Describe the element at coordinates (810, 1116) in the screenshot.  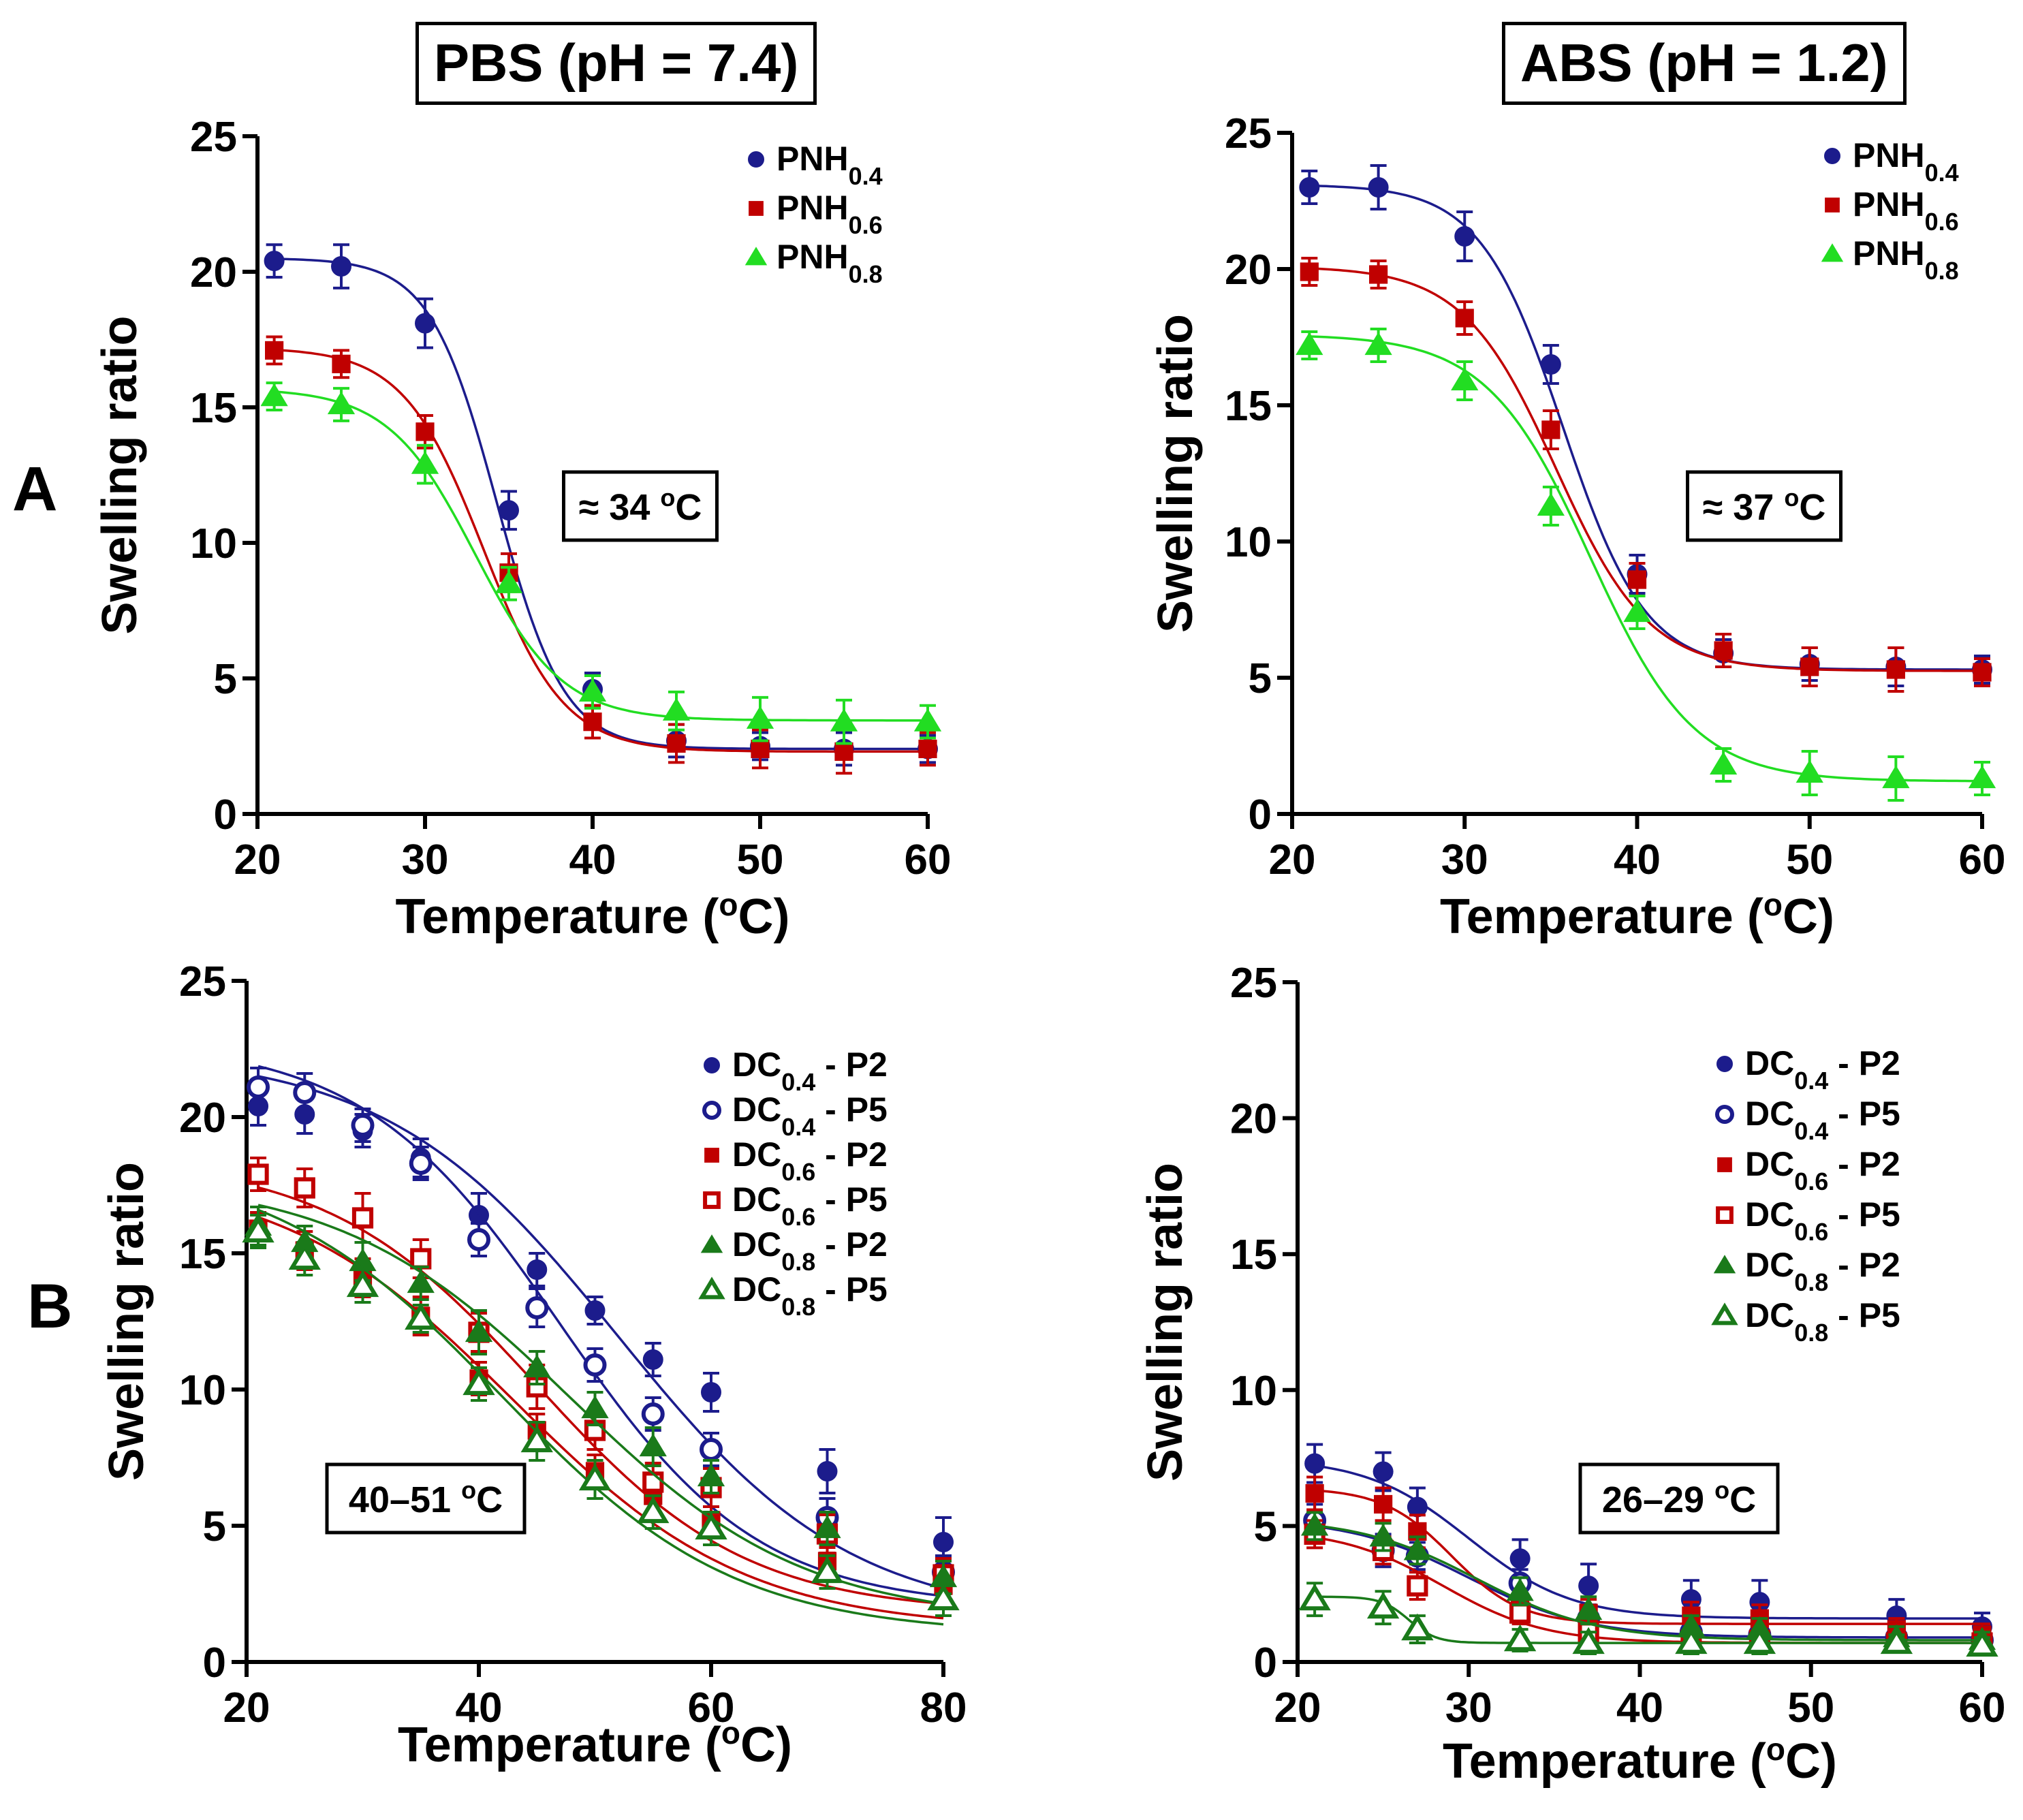
I see `legend-label: DC0.4 - P5` at that location.